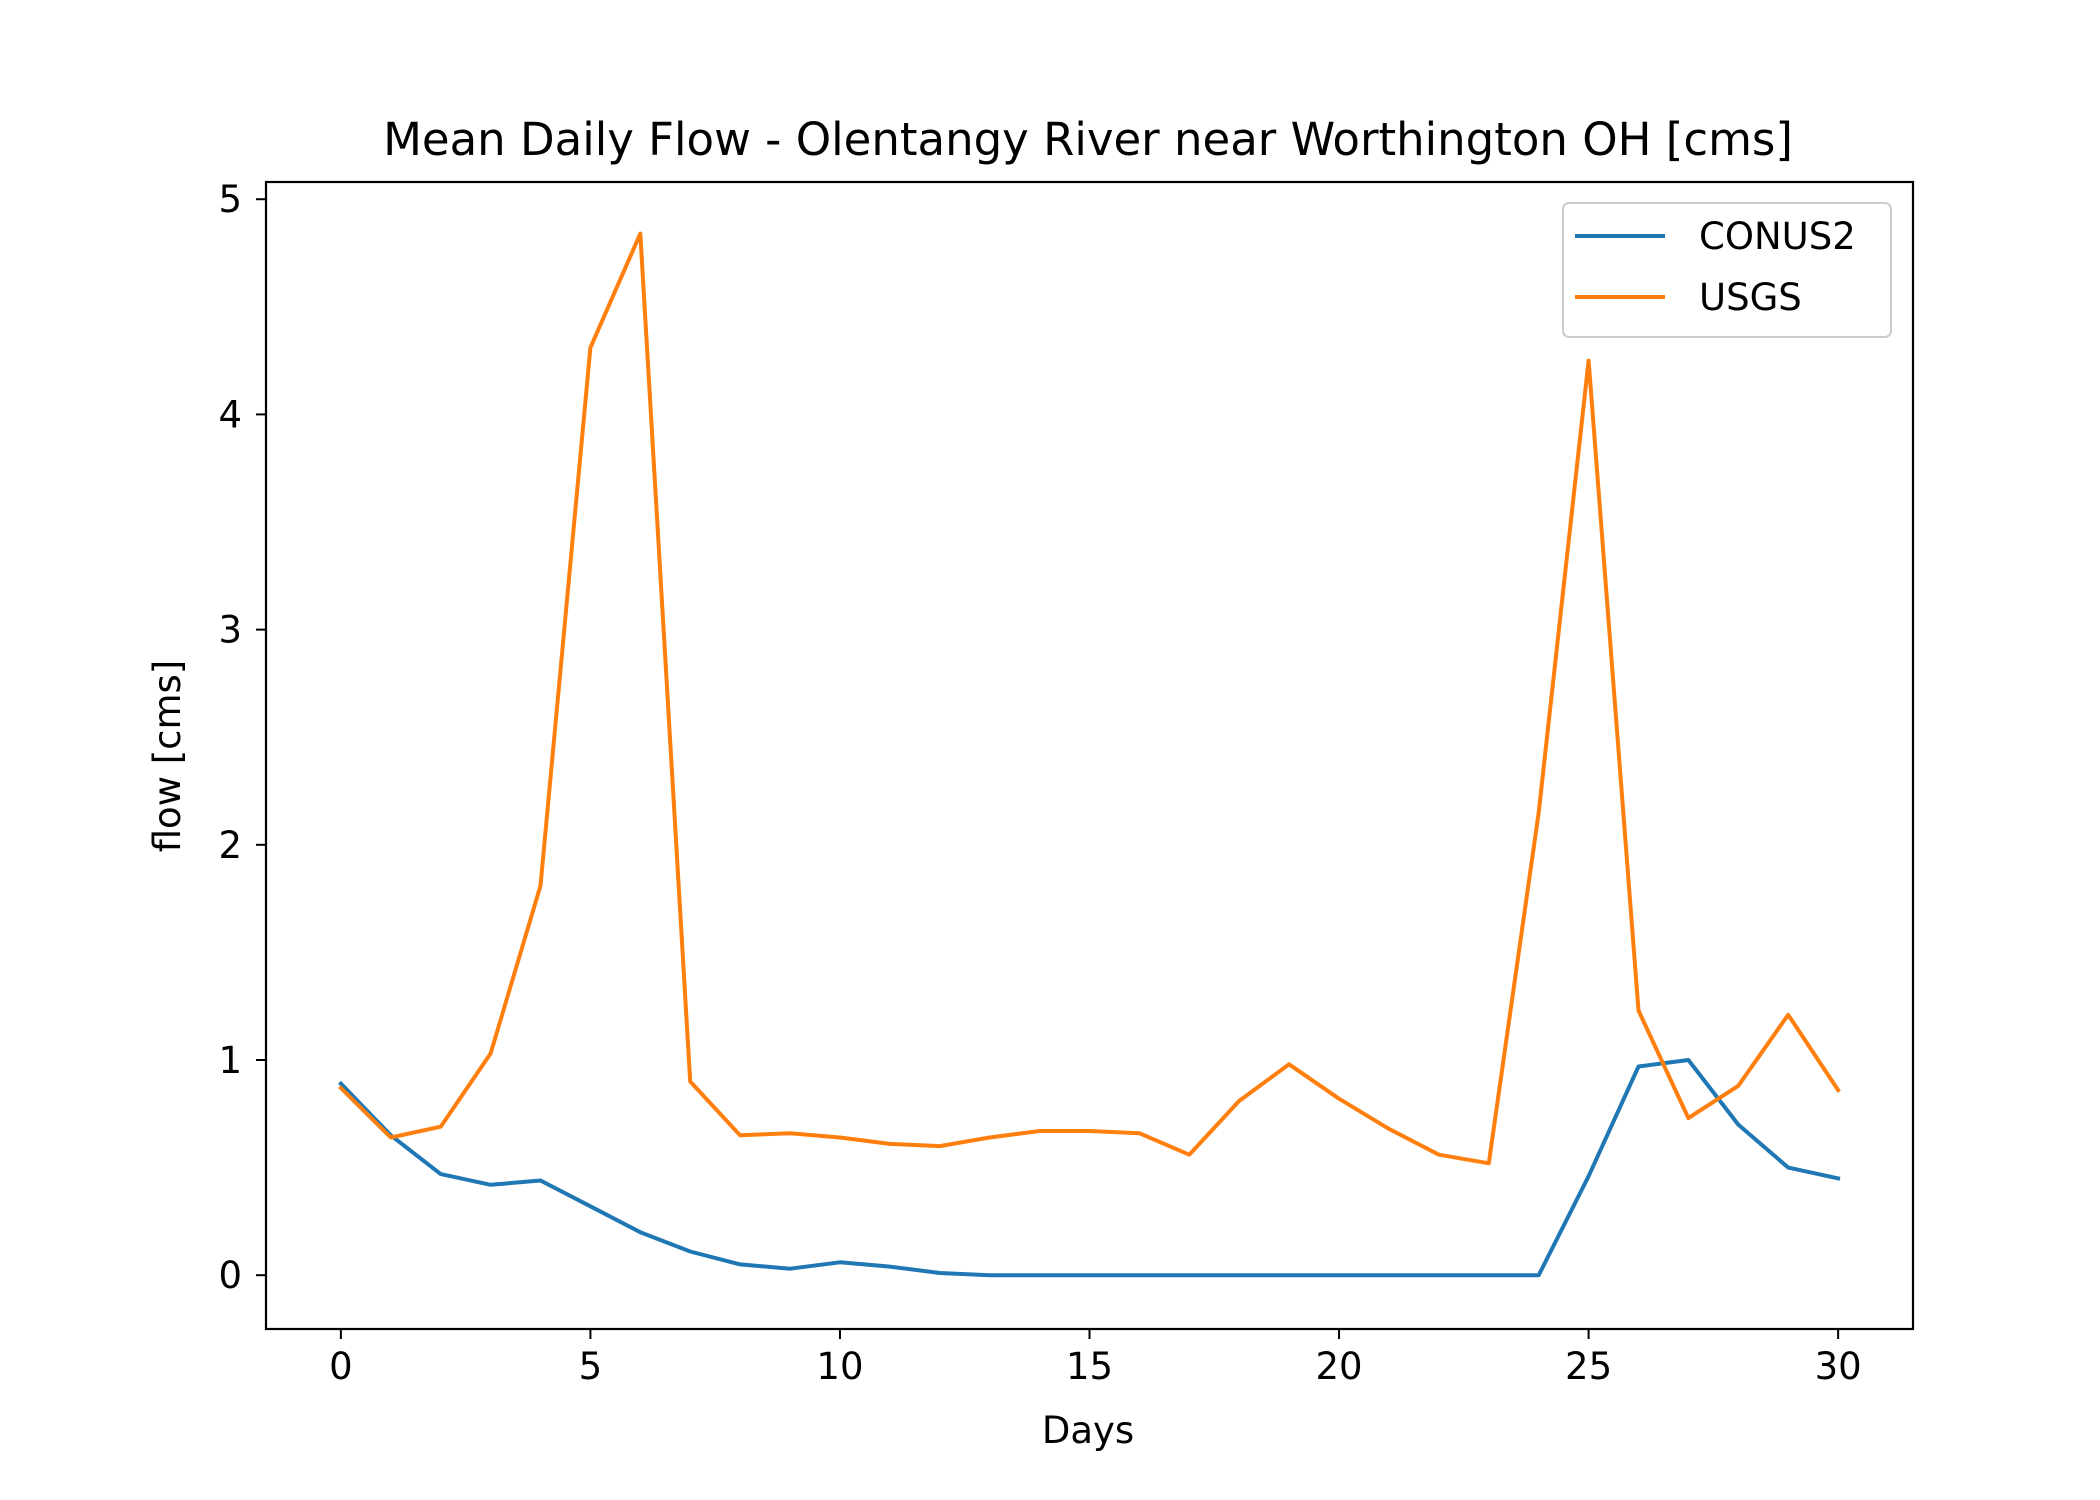 The width and height of the screenshot is (2100, 1500). What do you see at coordinates (591, 1366) in the screenshot?
I see `x-tick-label: 5` at bounding box center [591, 1366].